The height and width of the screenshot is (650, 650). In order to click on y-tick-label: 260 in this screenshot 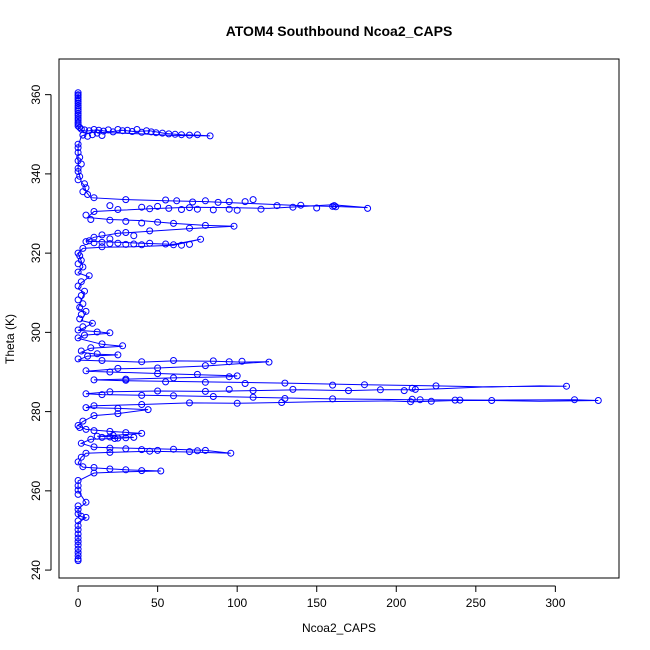, I will do `click(36, 491)`.